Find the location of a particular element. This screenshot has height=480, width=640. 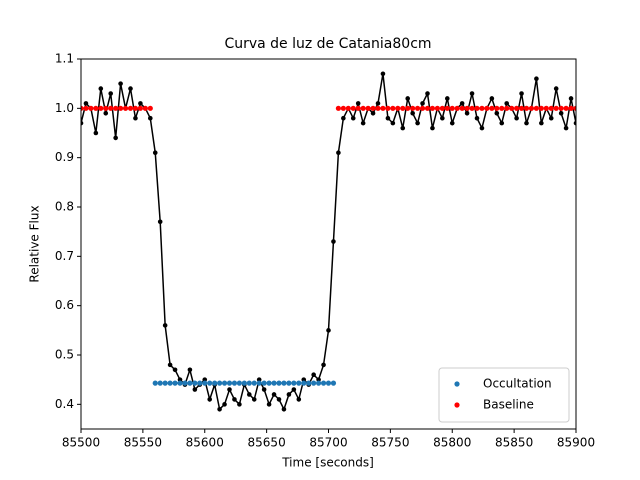

y-axis-label: Relative Flux is located at coordinates (35, 243).